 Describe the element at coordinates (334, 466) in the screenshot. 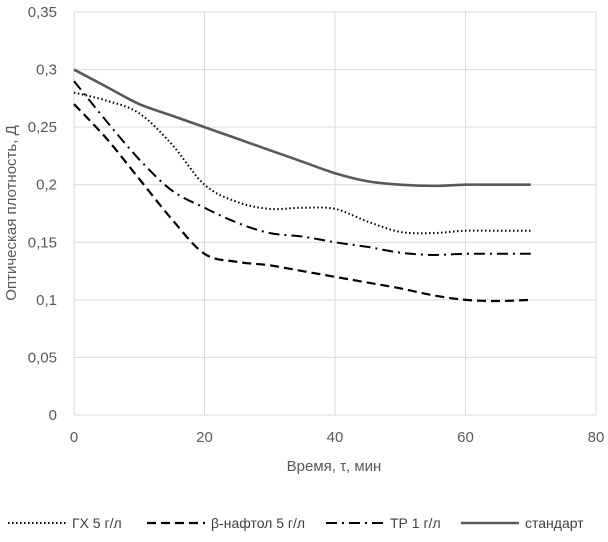

I see `x-axis-title: Время, τ, мин` at that location.